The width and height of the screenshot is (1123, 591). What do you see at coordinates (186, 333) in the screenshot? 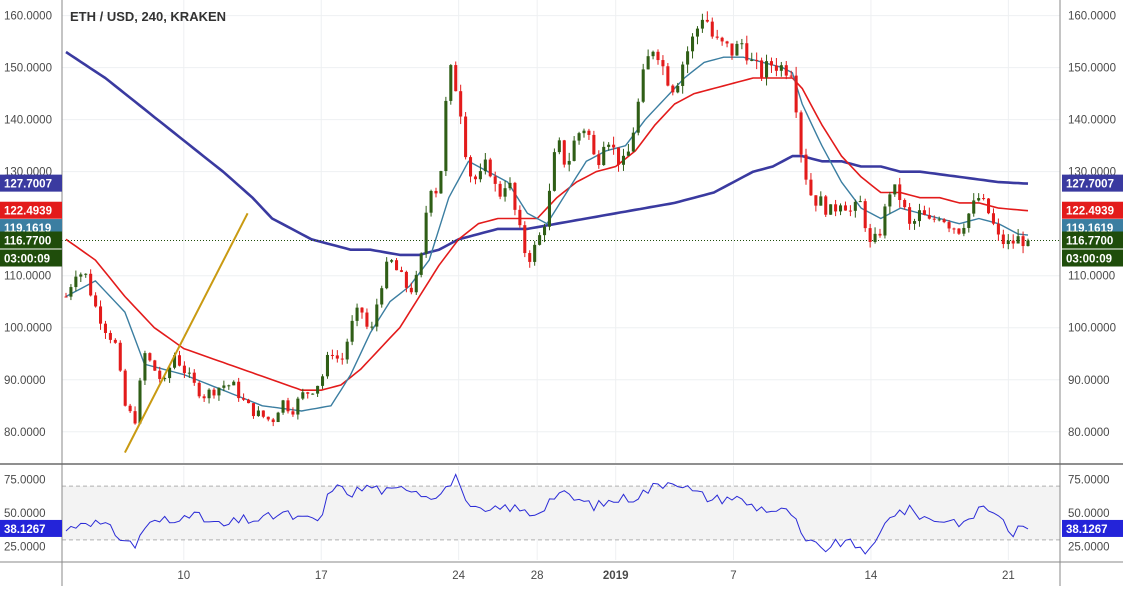
I see `trendline-layer` at bounding box center [186, 333].